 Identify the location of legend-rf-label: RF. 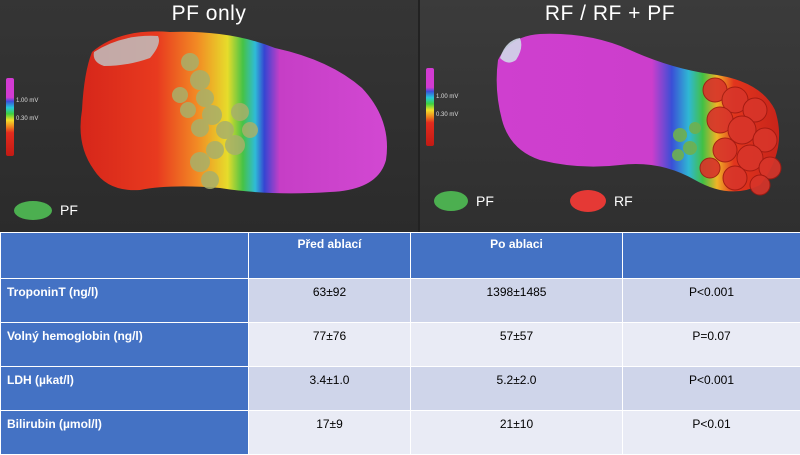
(623, 201).